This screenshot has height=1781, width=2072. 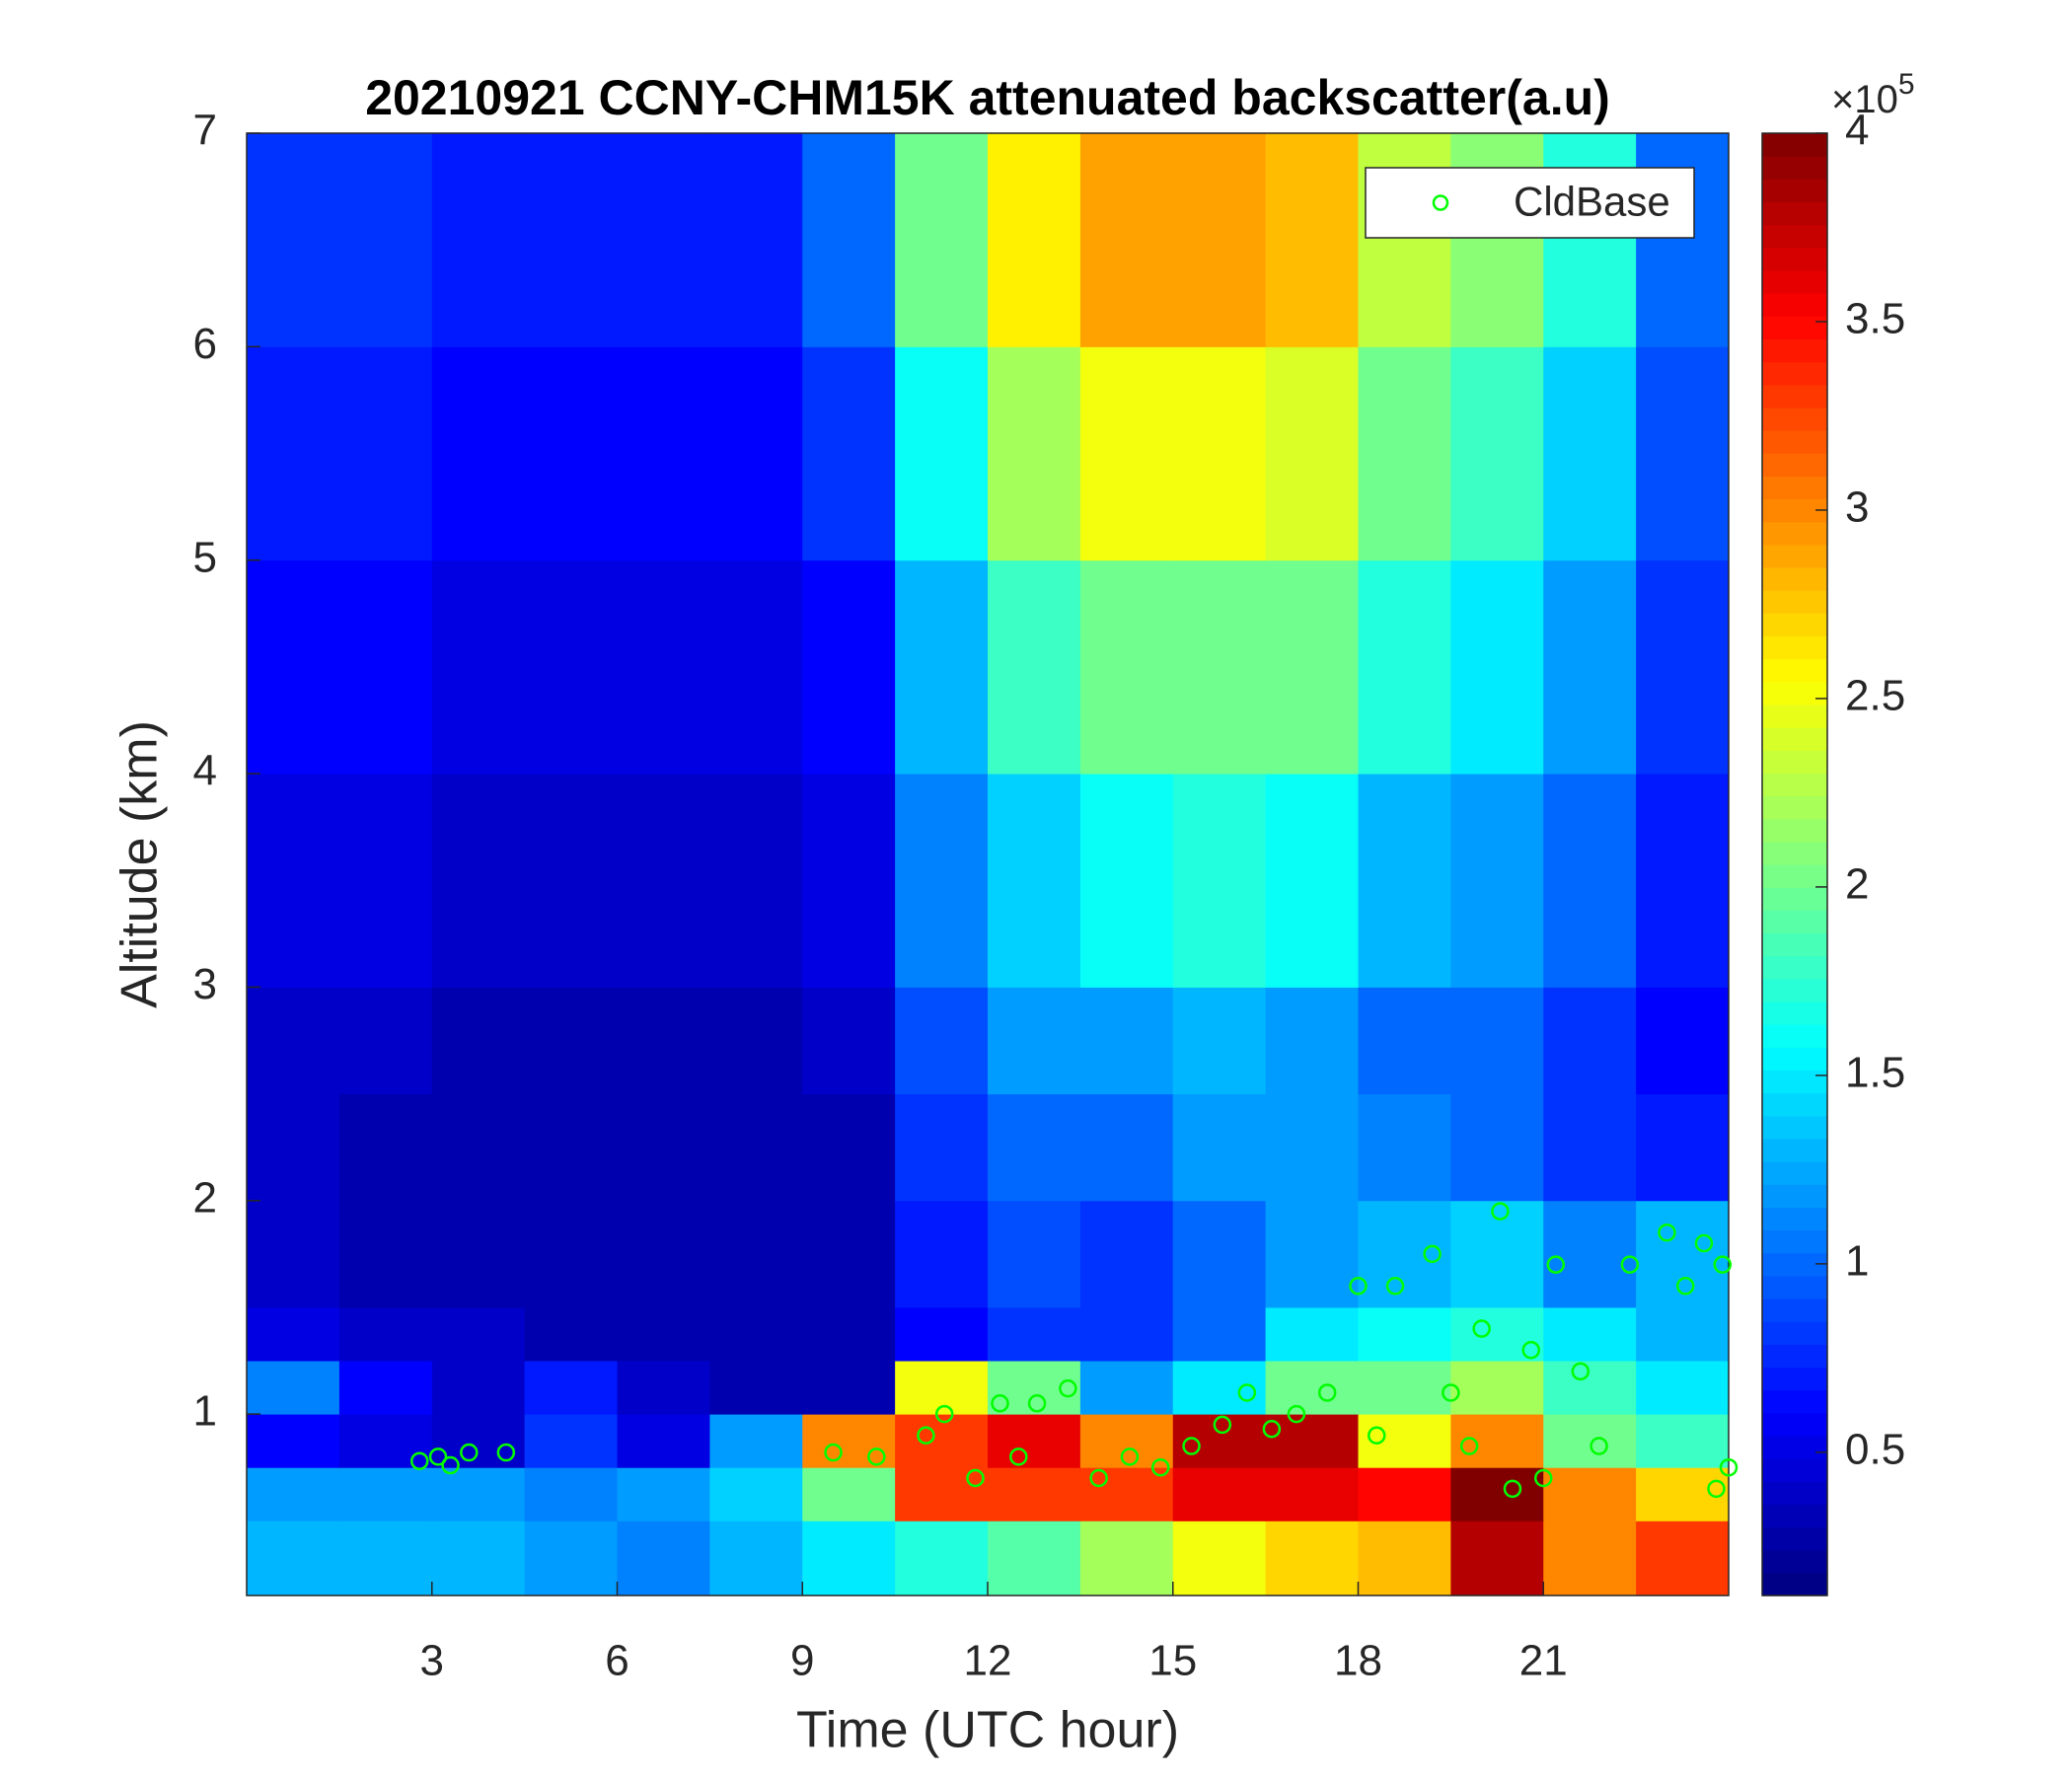 I want to click on legend-marker, so click(x=1440, y=202).